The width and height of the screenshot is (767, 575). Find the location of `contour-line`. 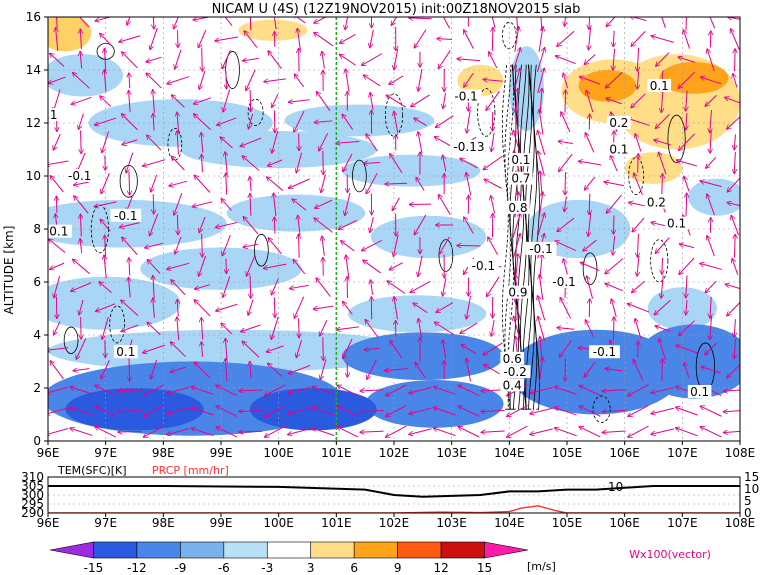

contour-line is located at coordinates (508, 237).